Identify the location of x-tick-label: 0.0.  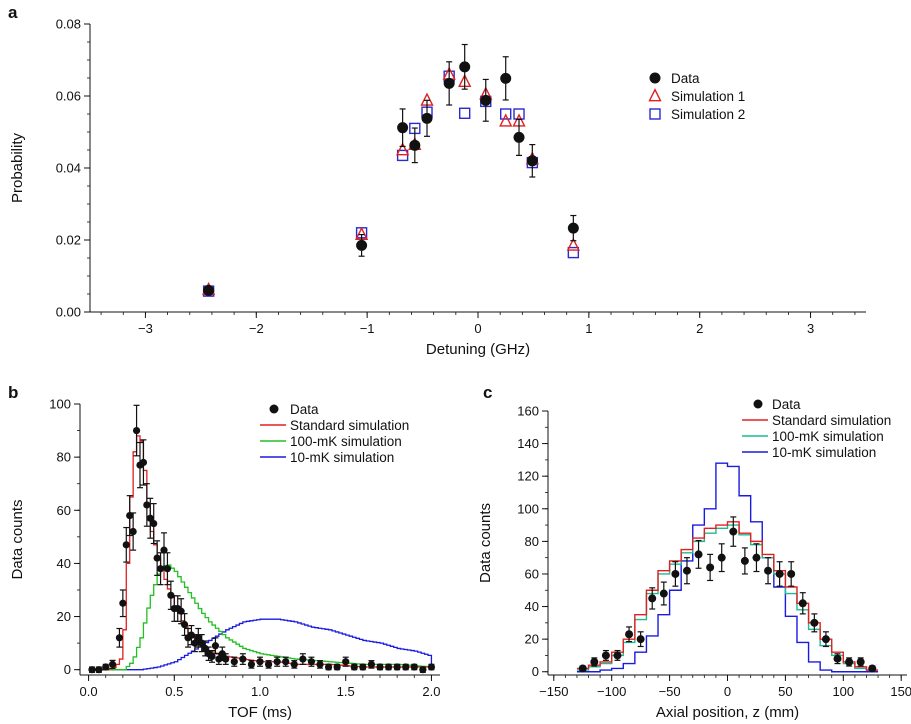
(89, 691).